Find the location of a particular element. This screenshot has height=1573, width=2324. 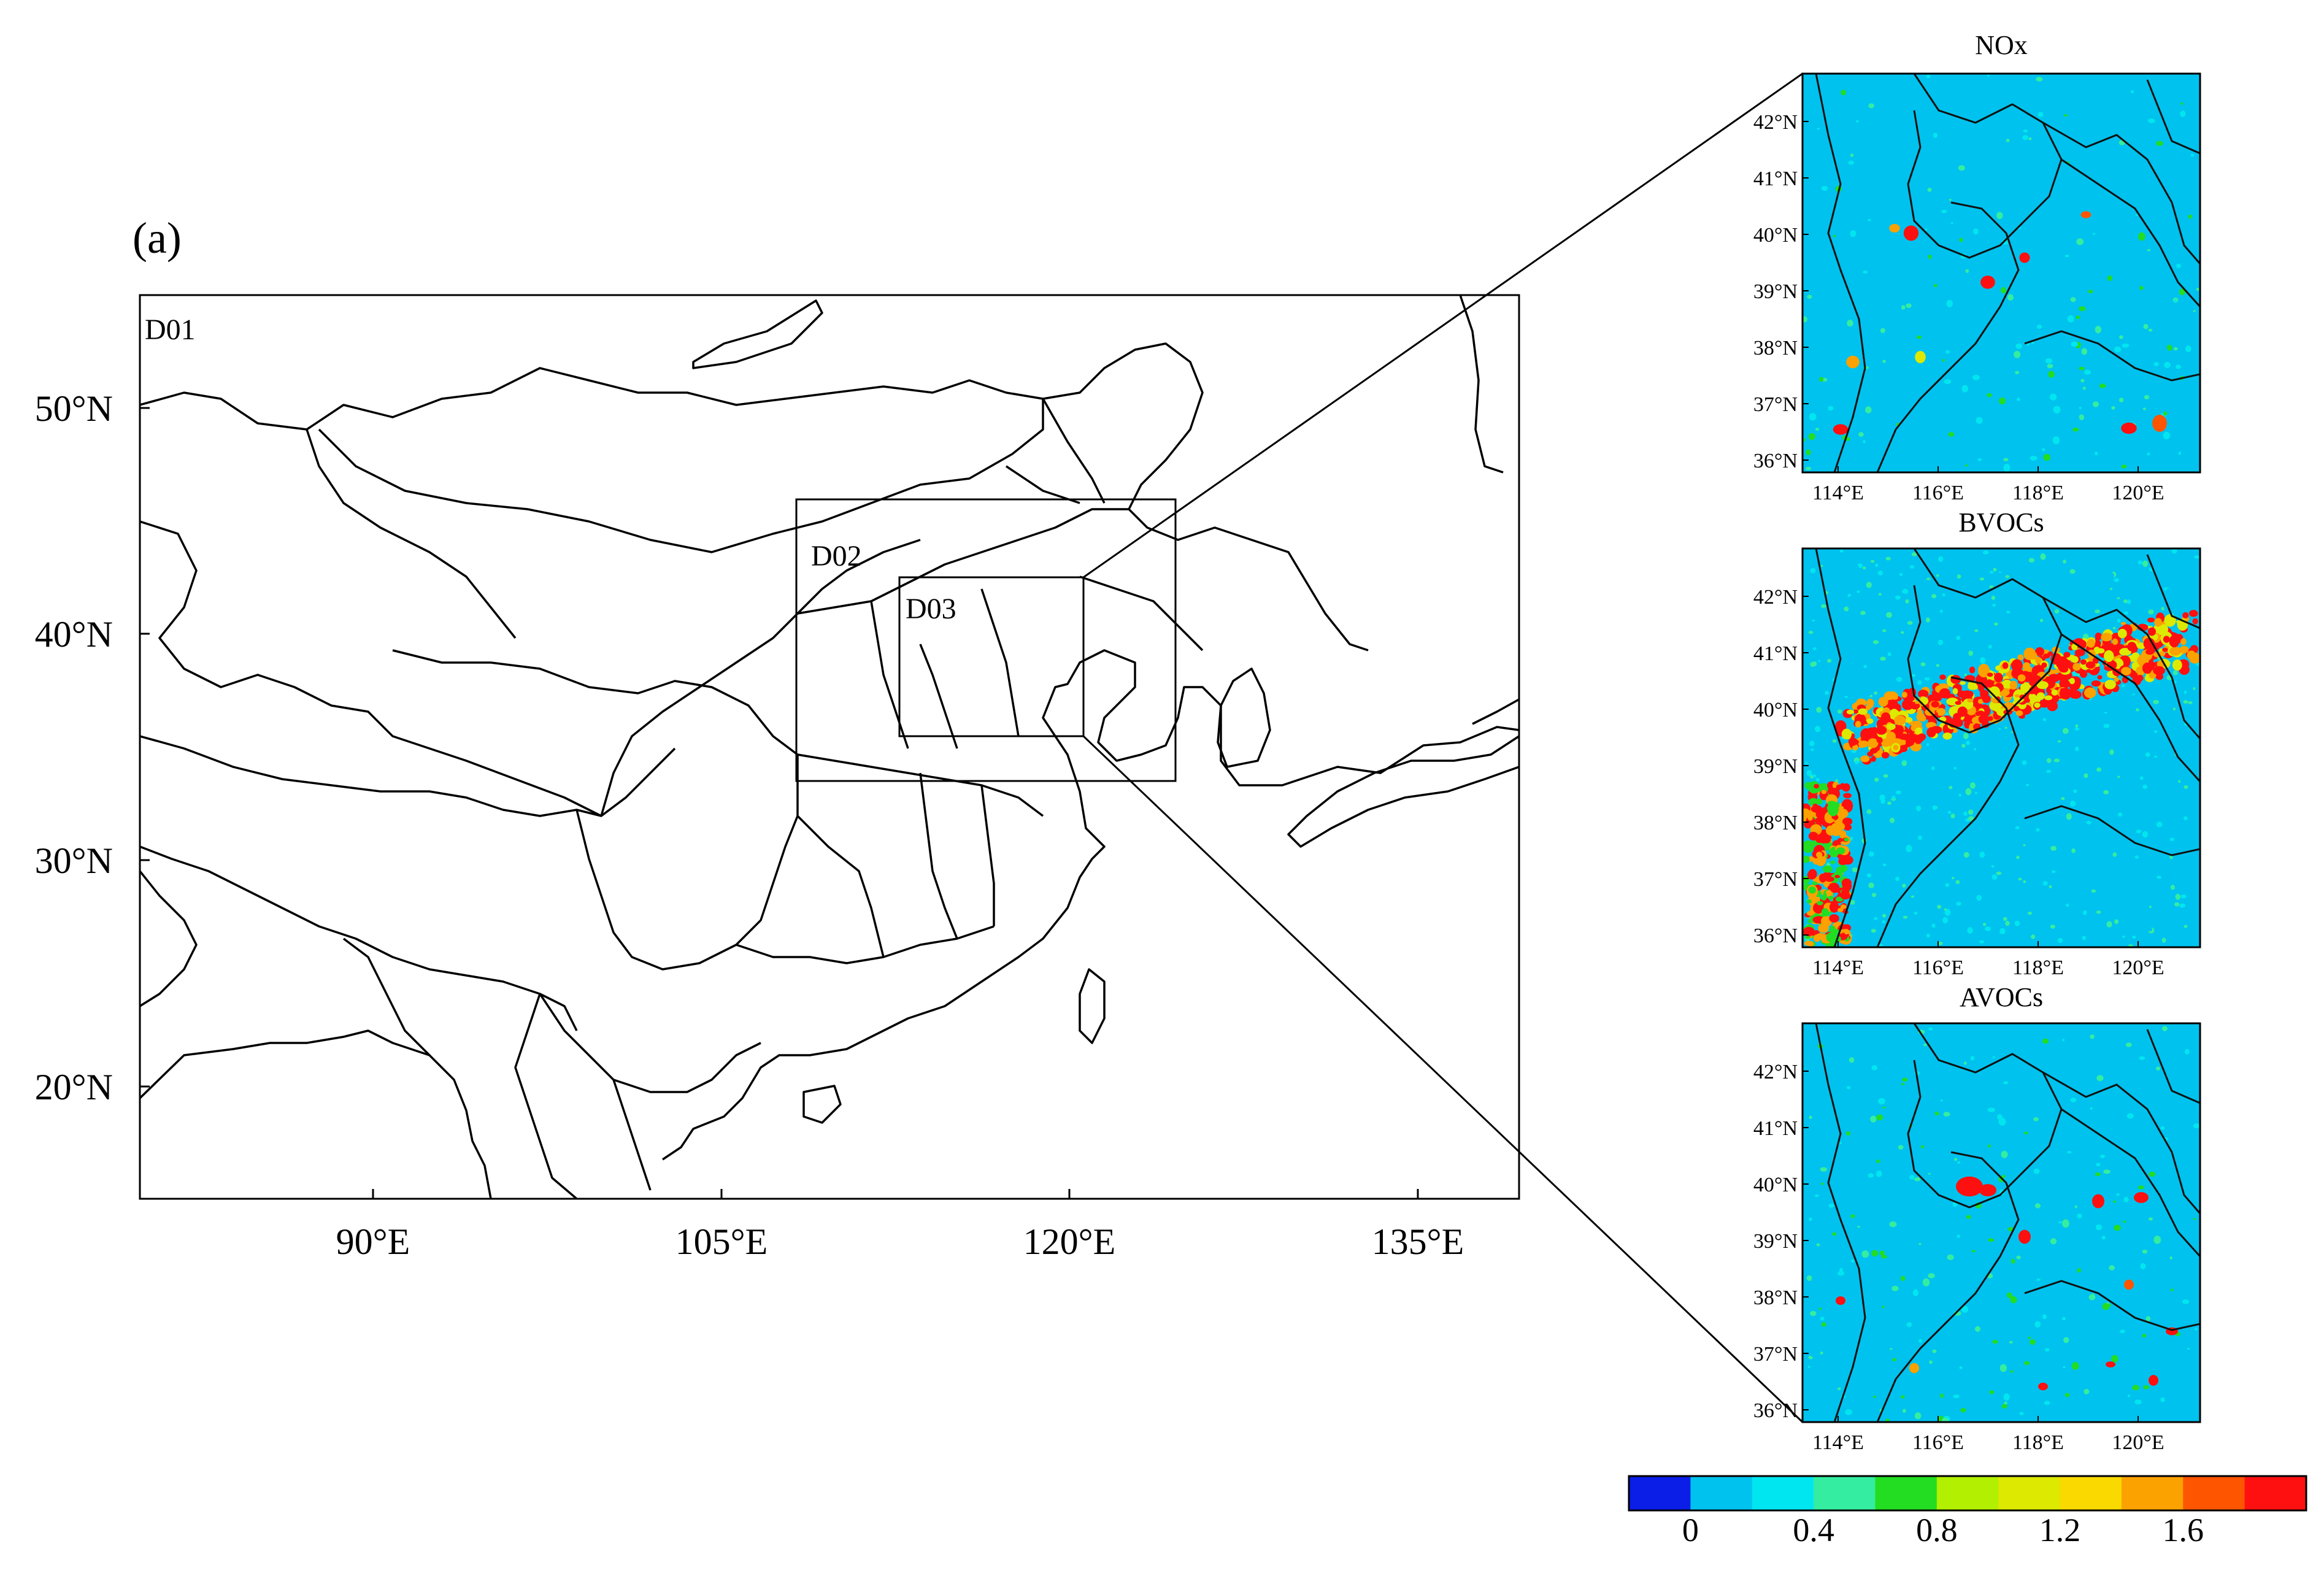

inset-lat-tick-label: 37°N is located at coordinates (1775, 1355).